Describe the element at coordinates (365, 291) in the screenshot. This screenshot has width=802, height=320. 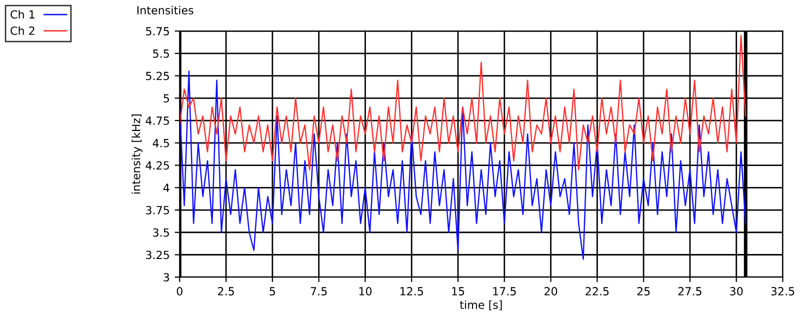
I see `x-tick-label: 10` at that location.